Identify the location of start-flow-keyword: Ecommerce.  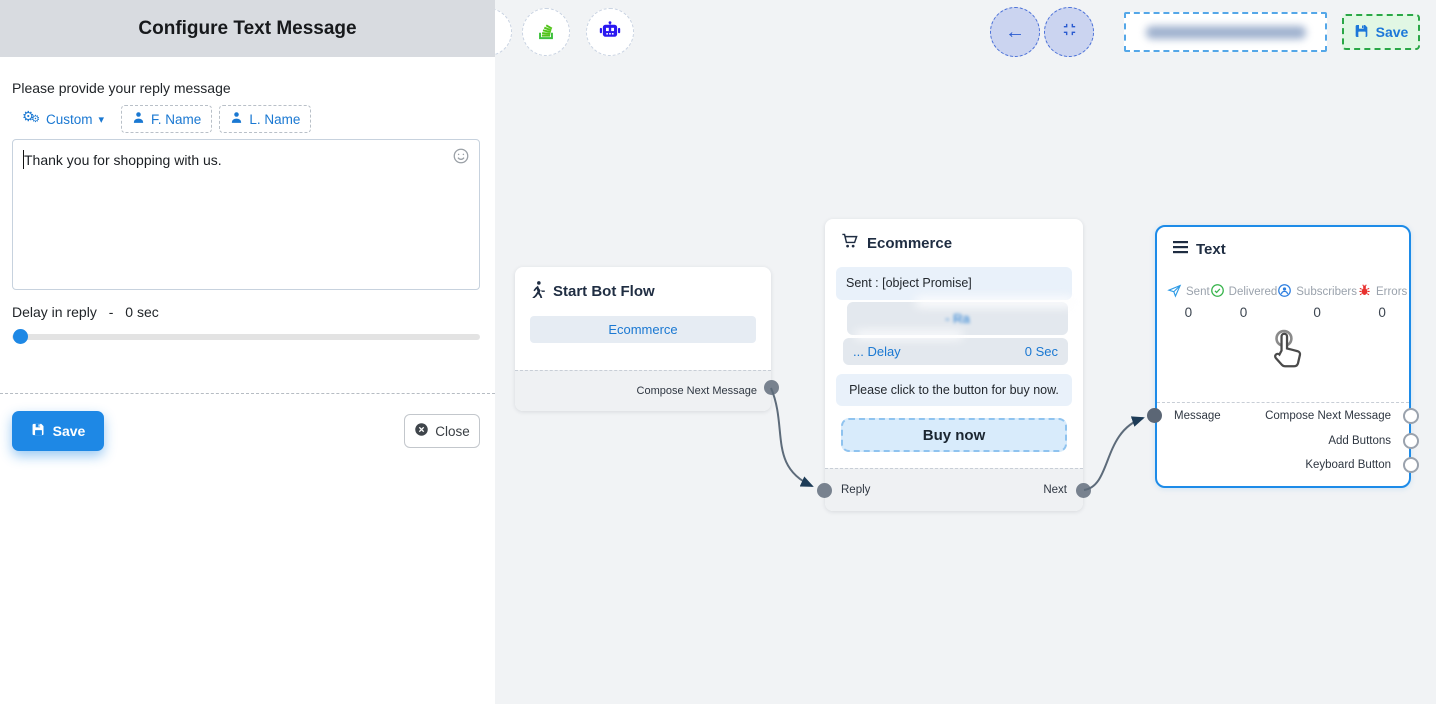
(643, 329).